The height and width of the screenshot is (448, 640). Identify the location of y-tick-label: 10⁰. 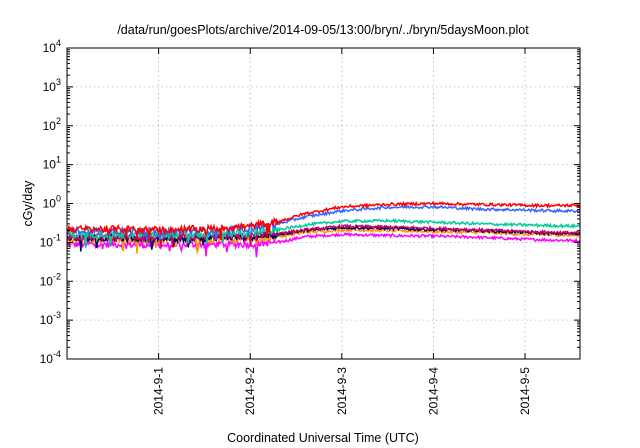
(52, 202).